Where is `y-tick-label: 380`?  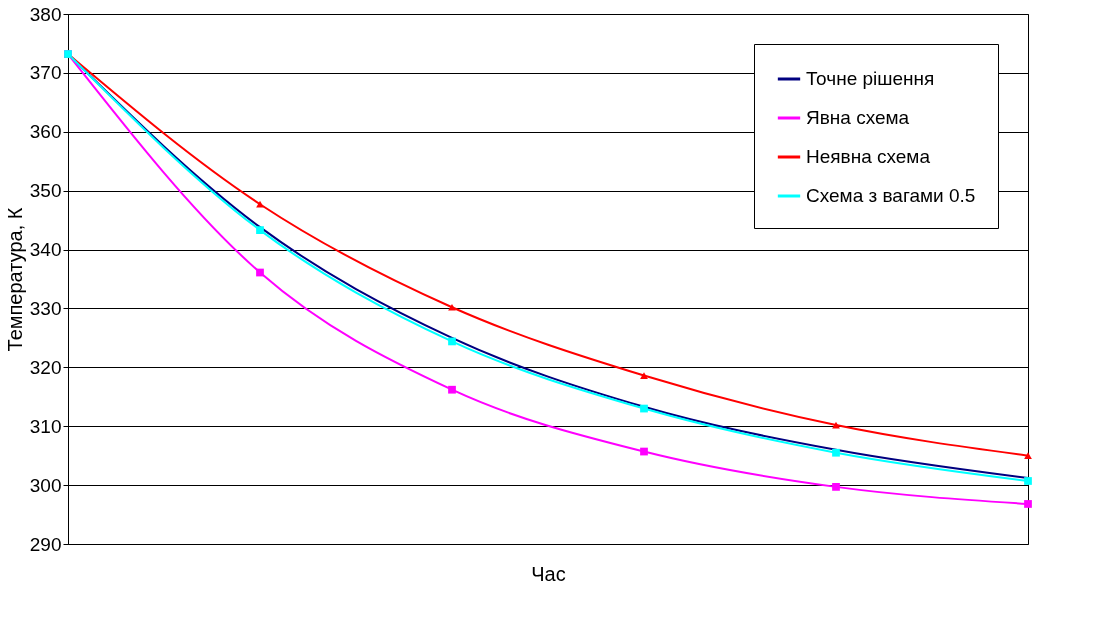 y-tick-label: 380 is located at coordinates (45, 14).